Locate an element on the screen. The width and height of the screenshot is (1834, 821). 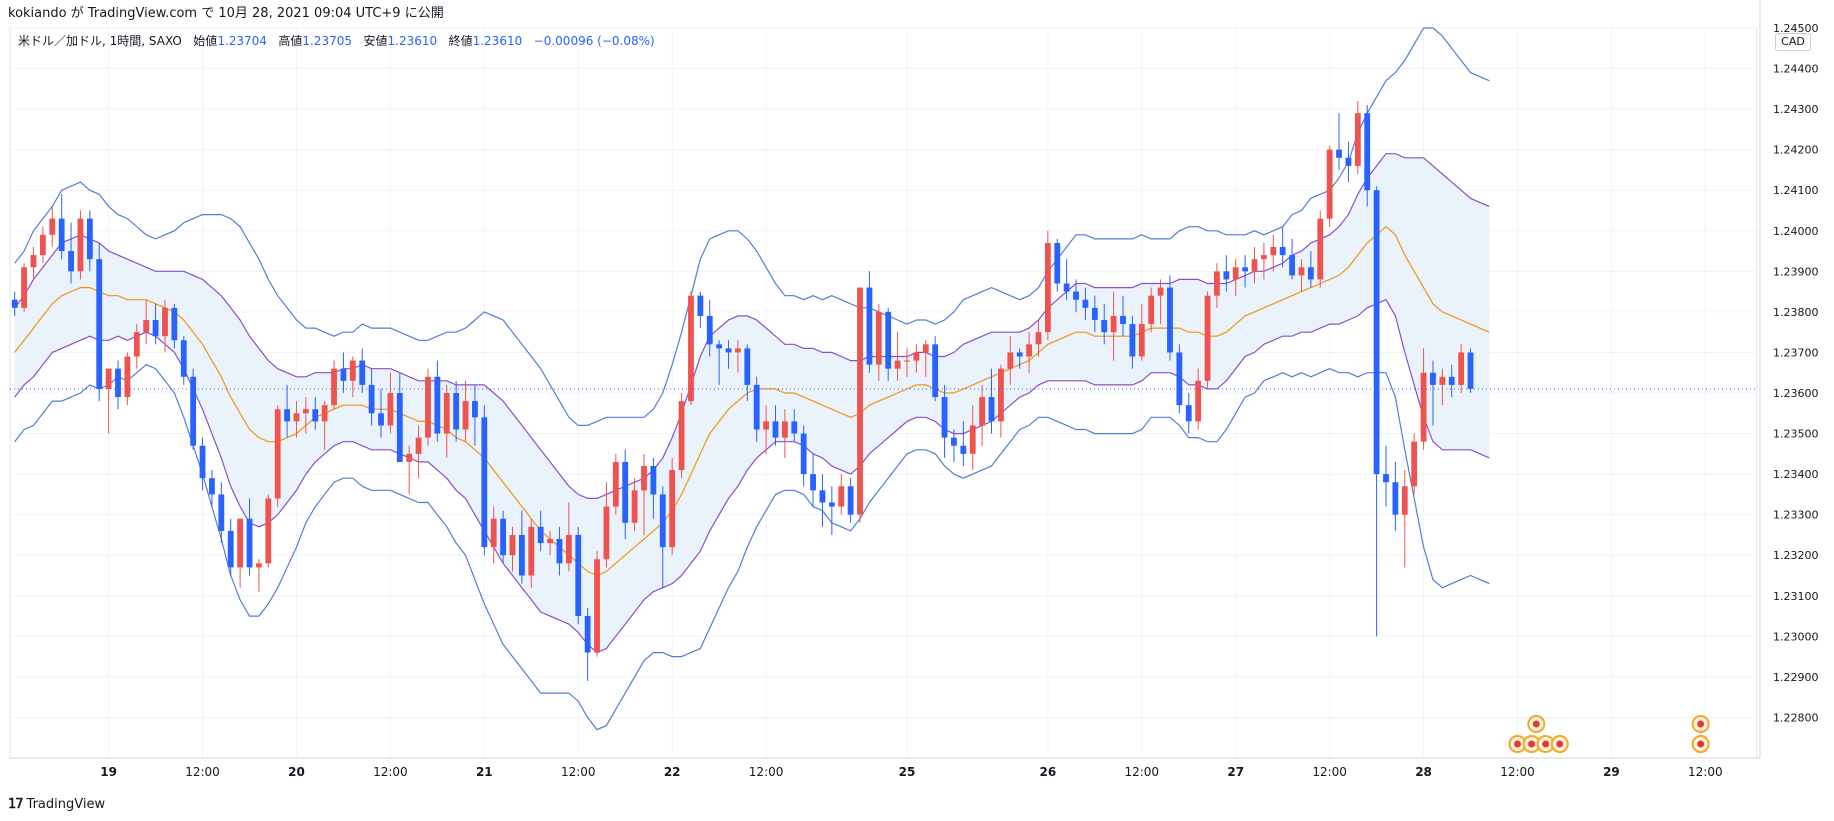
y-tick-label: 1.24400 is located at coordinates (1796, 69).